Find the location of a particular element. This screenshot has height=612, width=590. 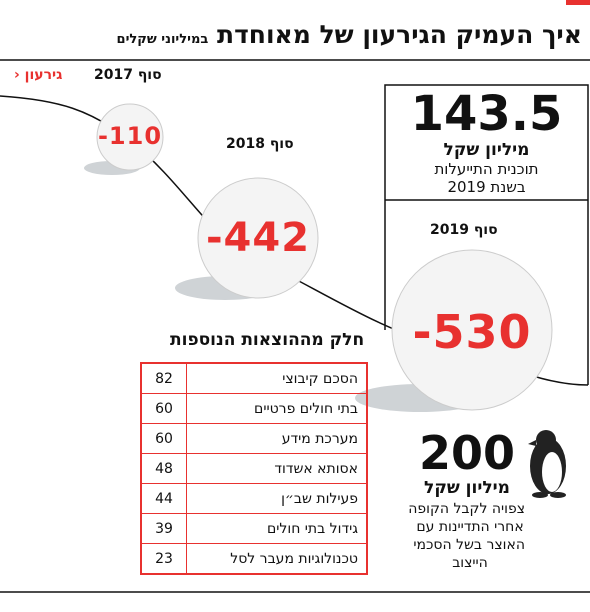

plan-text: תוכנית התייעלות is located at coordinates (486, 169).